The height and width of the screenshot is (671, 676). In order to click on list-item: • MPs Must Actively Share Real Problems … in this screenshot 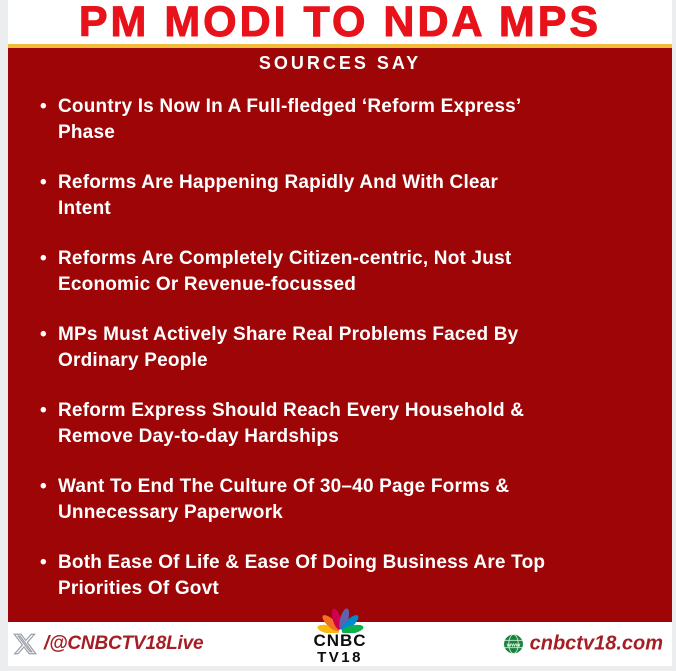, I will do `click(343, 348)`.